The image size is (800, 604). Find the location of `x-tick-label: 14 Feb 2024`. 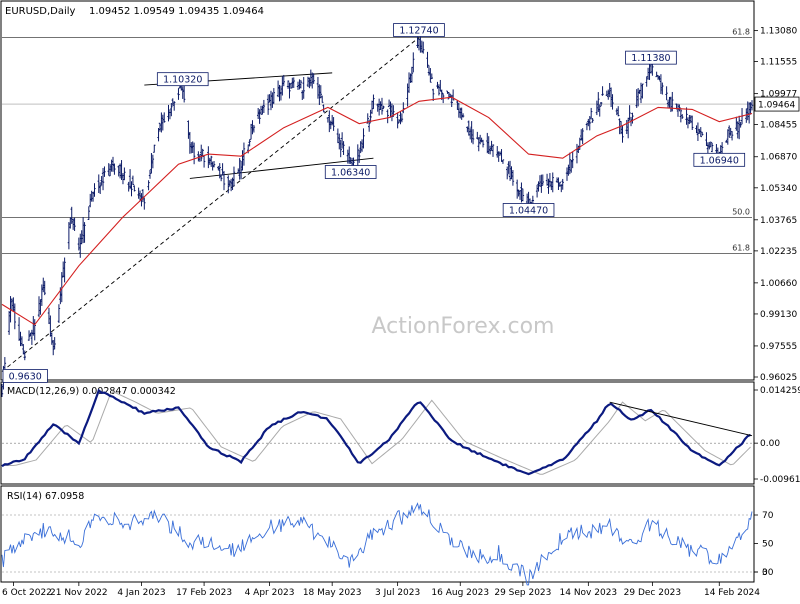

x-tick-label: 14 Feb 2024 is located at coordinates (732, 593).